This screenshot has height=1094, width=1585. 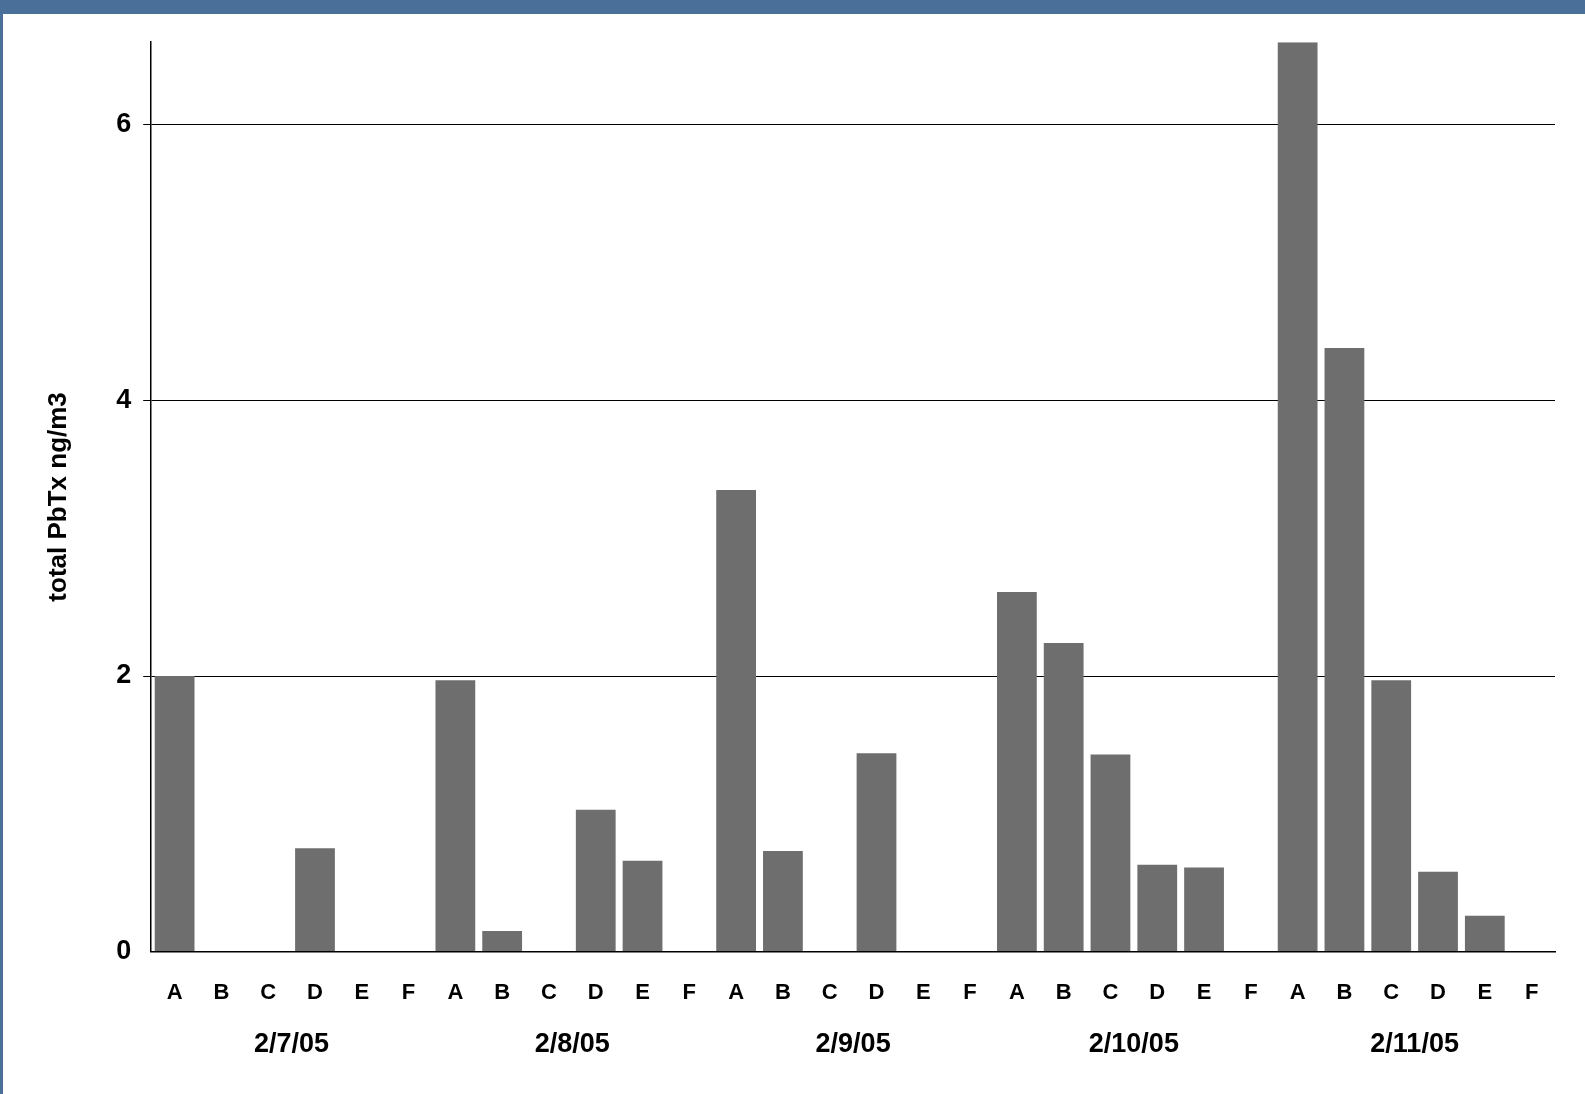 I want to click on y-tick-label: 2, so click(x=124, y=674).